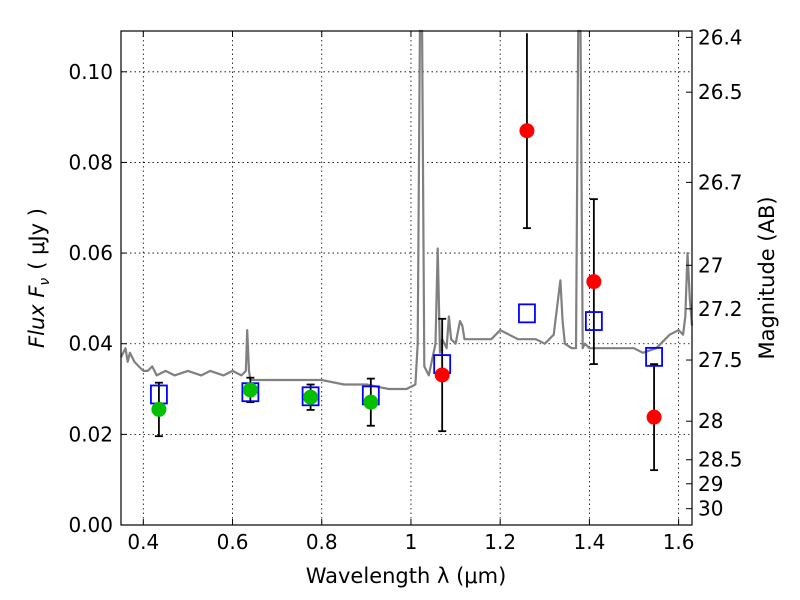 This screenshot has height=600, width=800. Describe the element at coordinates (720, 360) in the screenshot. I see `mag-tick-label: 27.5` at that location.